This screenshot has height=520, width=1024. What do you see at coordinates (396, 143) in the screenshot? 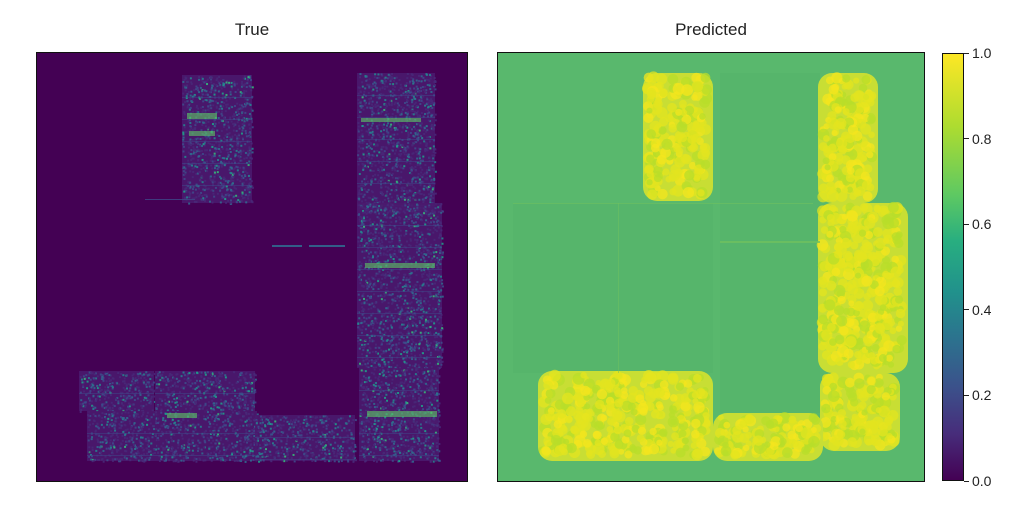
I see `sparse-region` at bounding box center [396, 143].